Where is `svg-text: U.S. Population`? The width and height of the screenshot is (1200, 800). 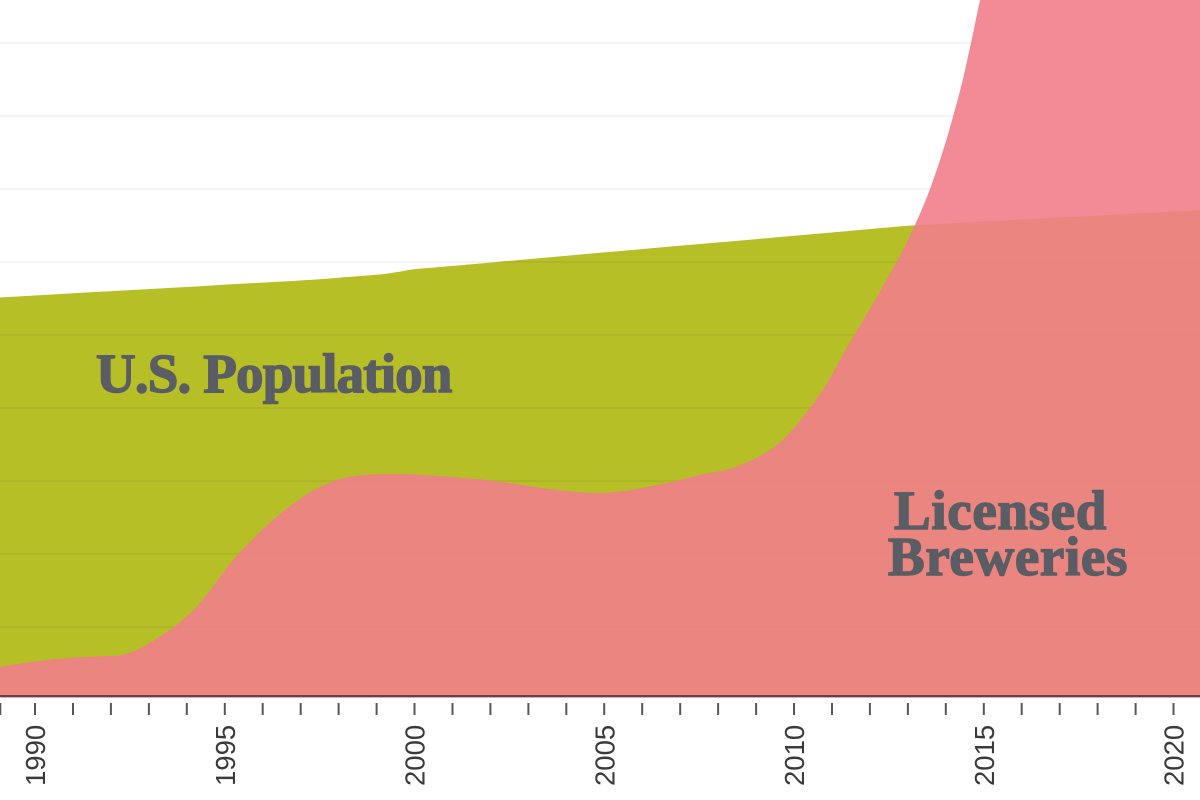
svg-text: U.S. Population is located at coordinates (274, 373).